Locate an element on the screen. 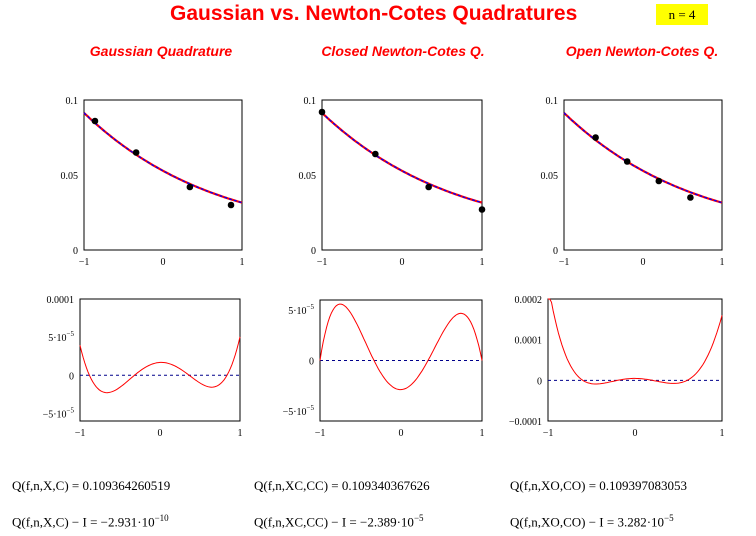 The height and width of the screenshot is (536, 756). gaussian-error-text: Q(f,n,X,C) − I = −2.931·10 is located at coordinates (83, 522).